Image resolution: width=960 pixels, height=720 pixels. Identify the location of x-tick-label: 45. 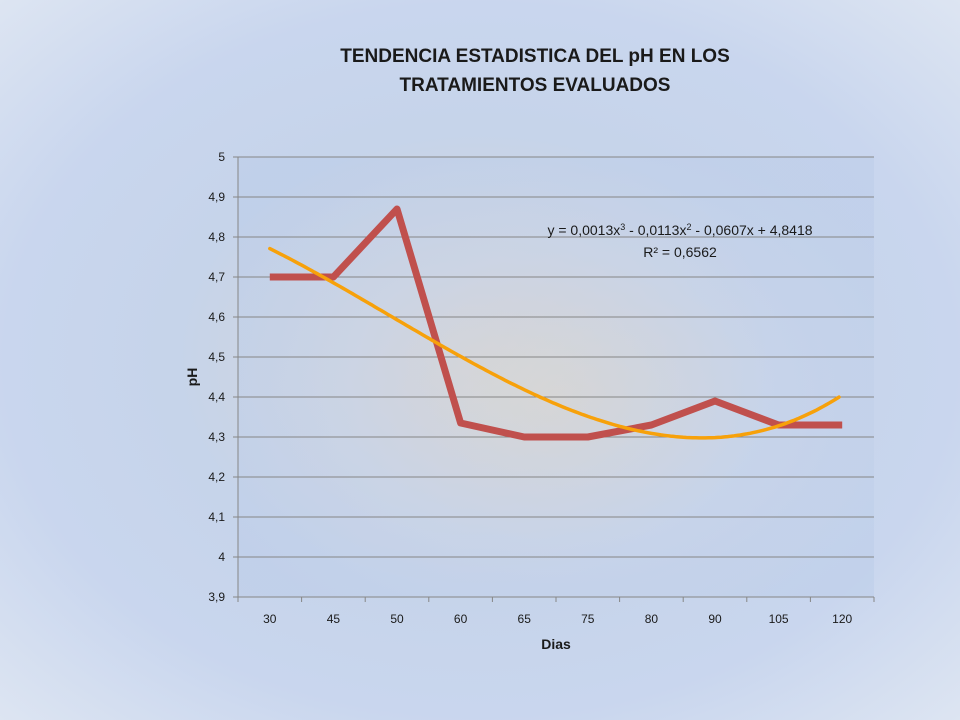
(334, 619).